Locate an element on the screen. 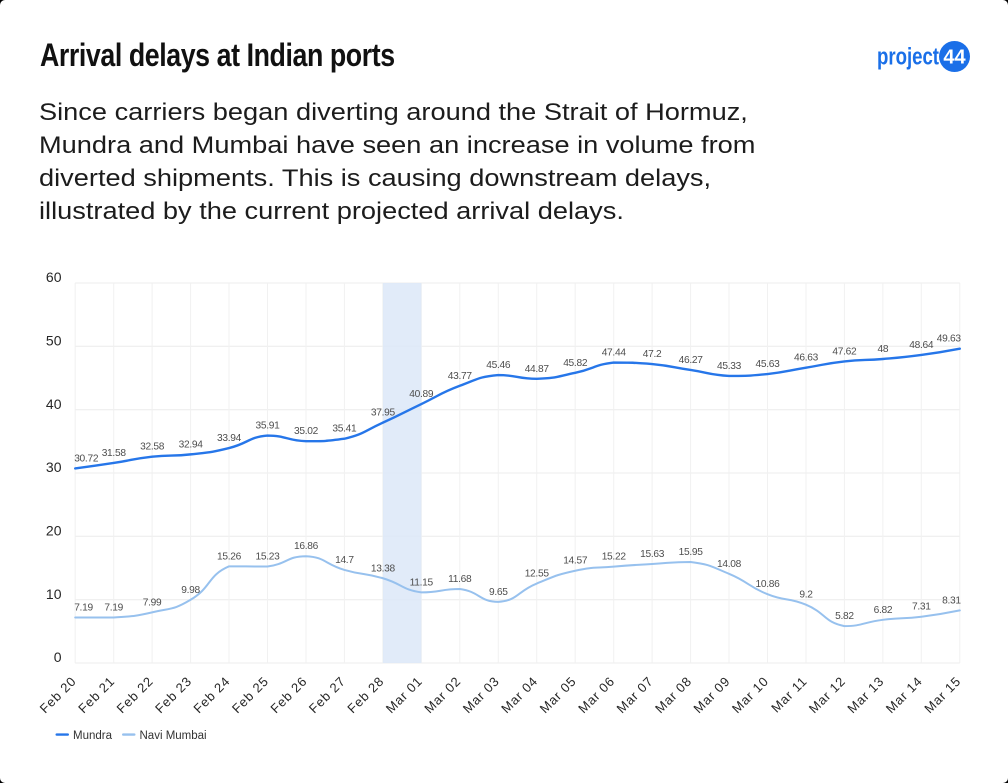 This screenshot has width=1008, height=783. svg-text: 10.86 is located at coordinates (768, 584).